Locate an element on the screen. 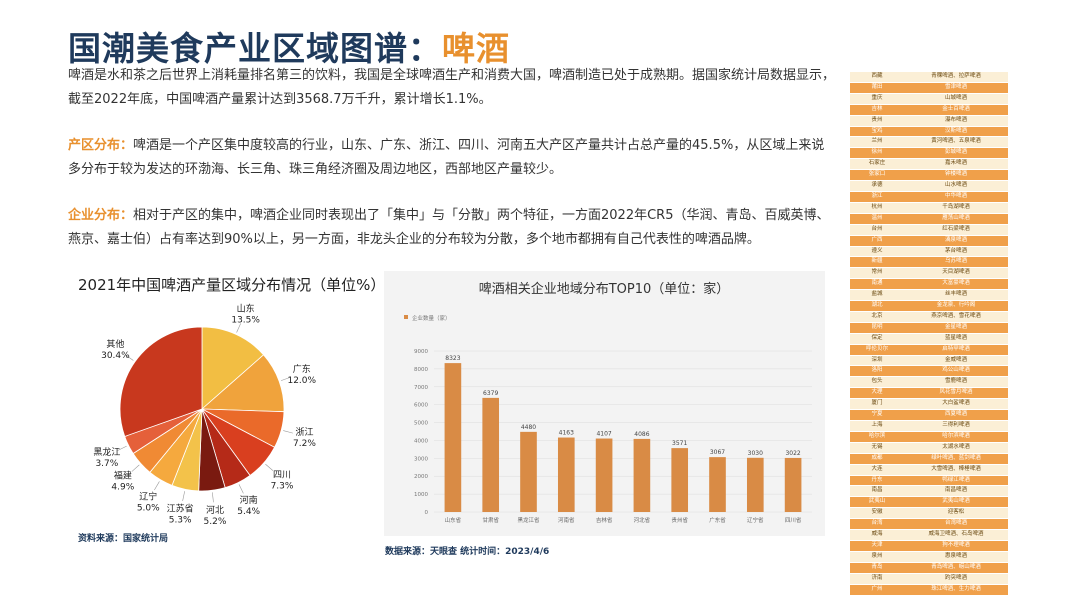 The height and width of the screenshot is (608, 1080). table-row: 杭州 千岛湖啤酒 is located at coordinates (929, 208).